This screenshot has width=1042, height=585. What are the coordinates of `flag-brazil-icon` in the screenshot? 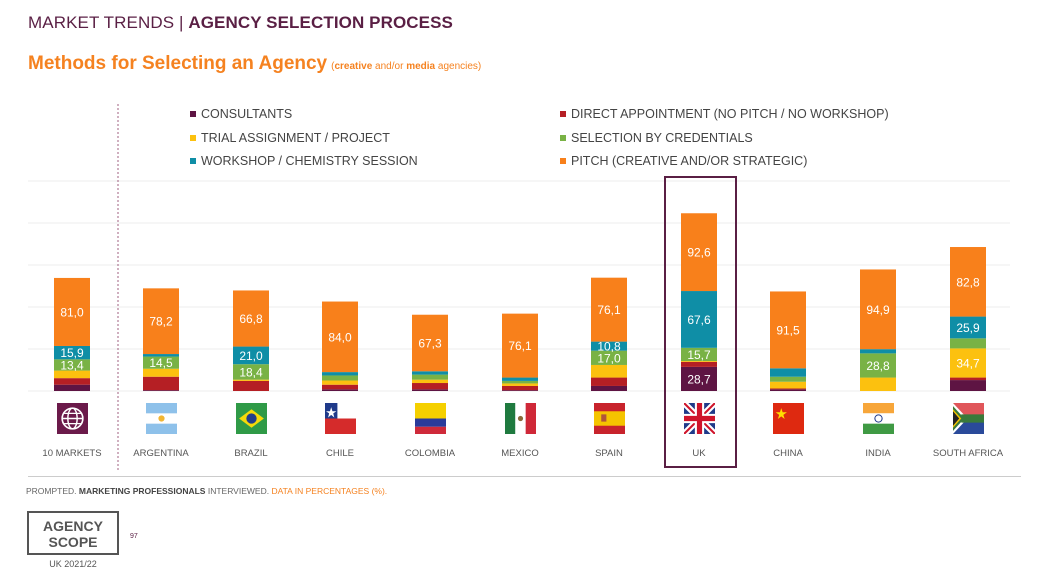 It's located at (251, 418).